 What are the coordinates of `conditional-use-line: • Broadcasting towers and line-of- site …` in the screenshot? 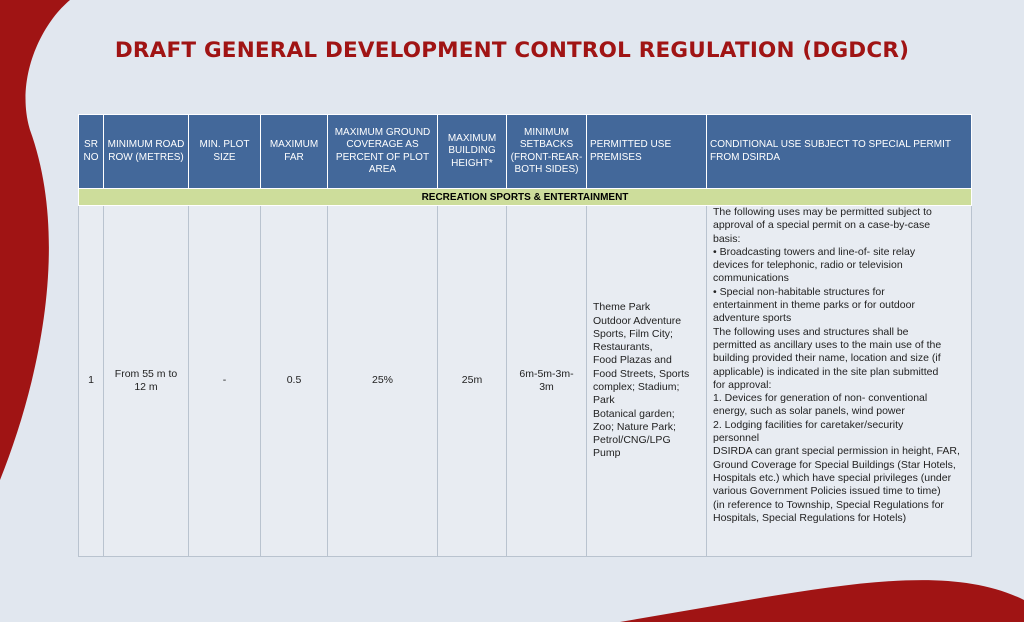 It's located at (814, 251).